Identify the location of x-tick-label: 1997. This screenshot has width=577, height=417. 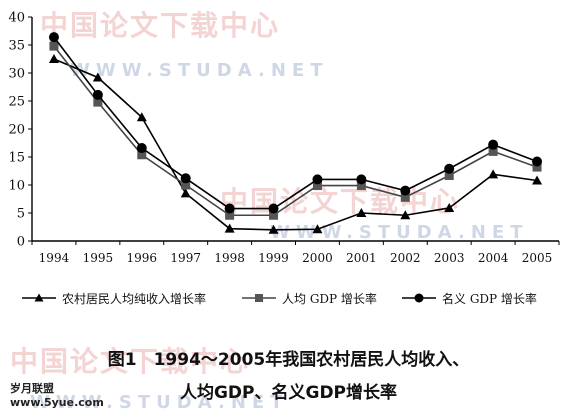
(185, 258).